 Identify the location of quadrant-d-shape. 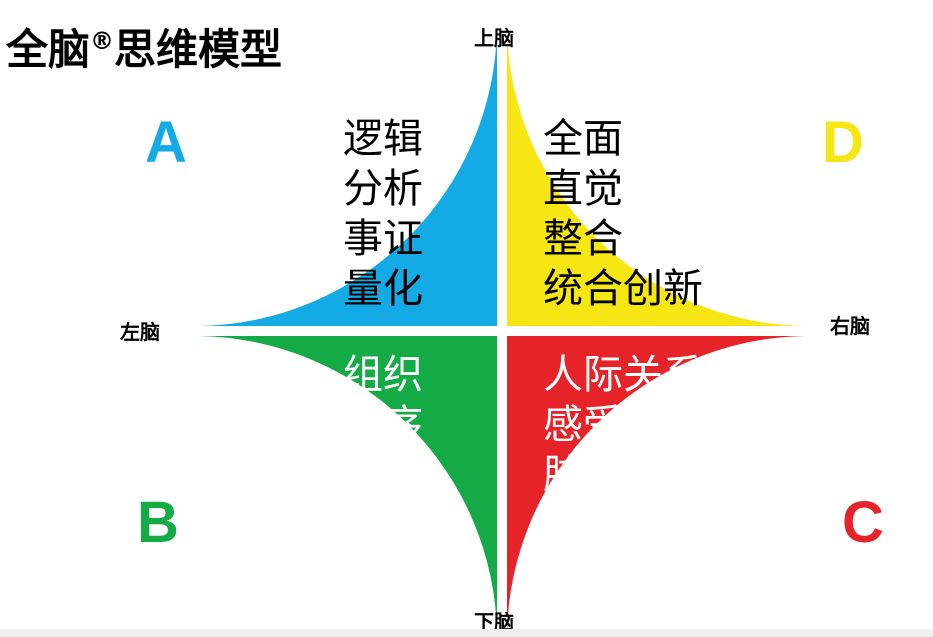
(656, 177).